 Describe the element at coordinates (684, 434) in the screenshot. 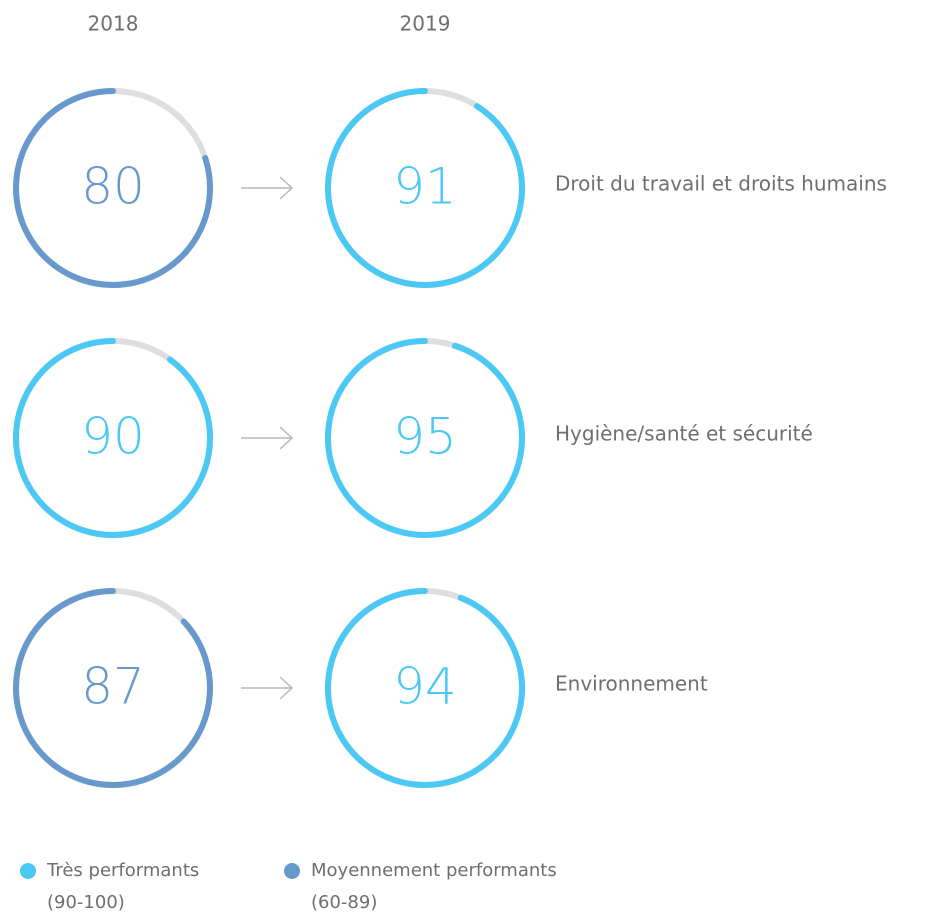

I see `category-label: Hygiène/santé et sécurité` at that location.